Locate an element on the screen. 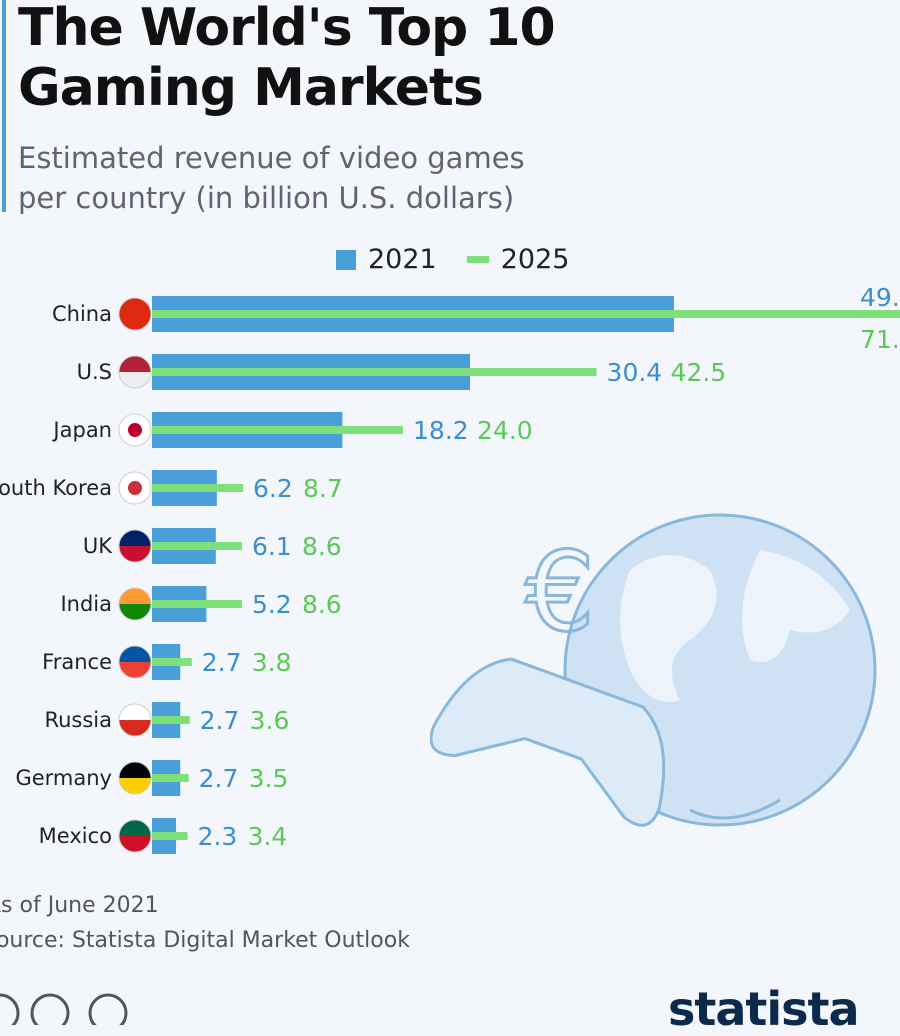 Image resolution: width=900 pixels, height=1036 pixels. country-label: UK is located at coordinates (97, 546).